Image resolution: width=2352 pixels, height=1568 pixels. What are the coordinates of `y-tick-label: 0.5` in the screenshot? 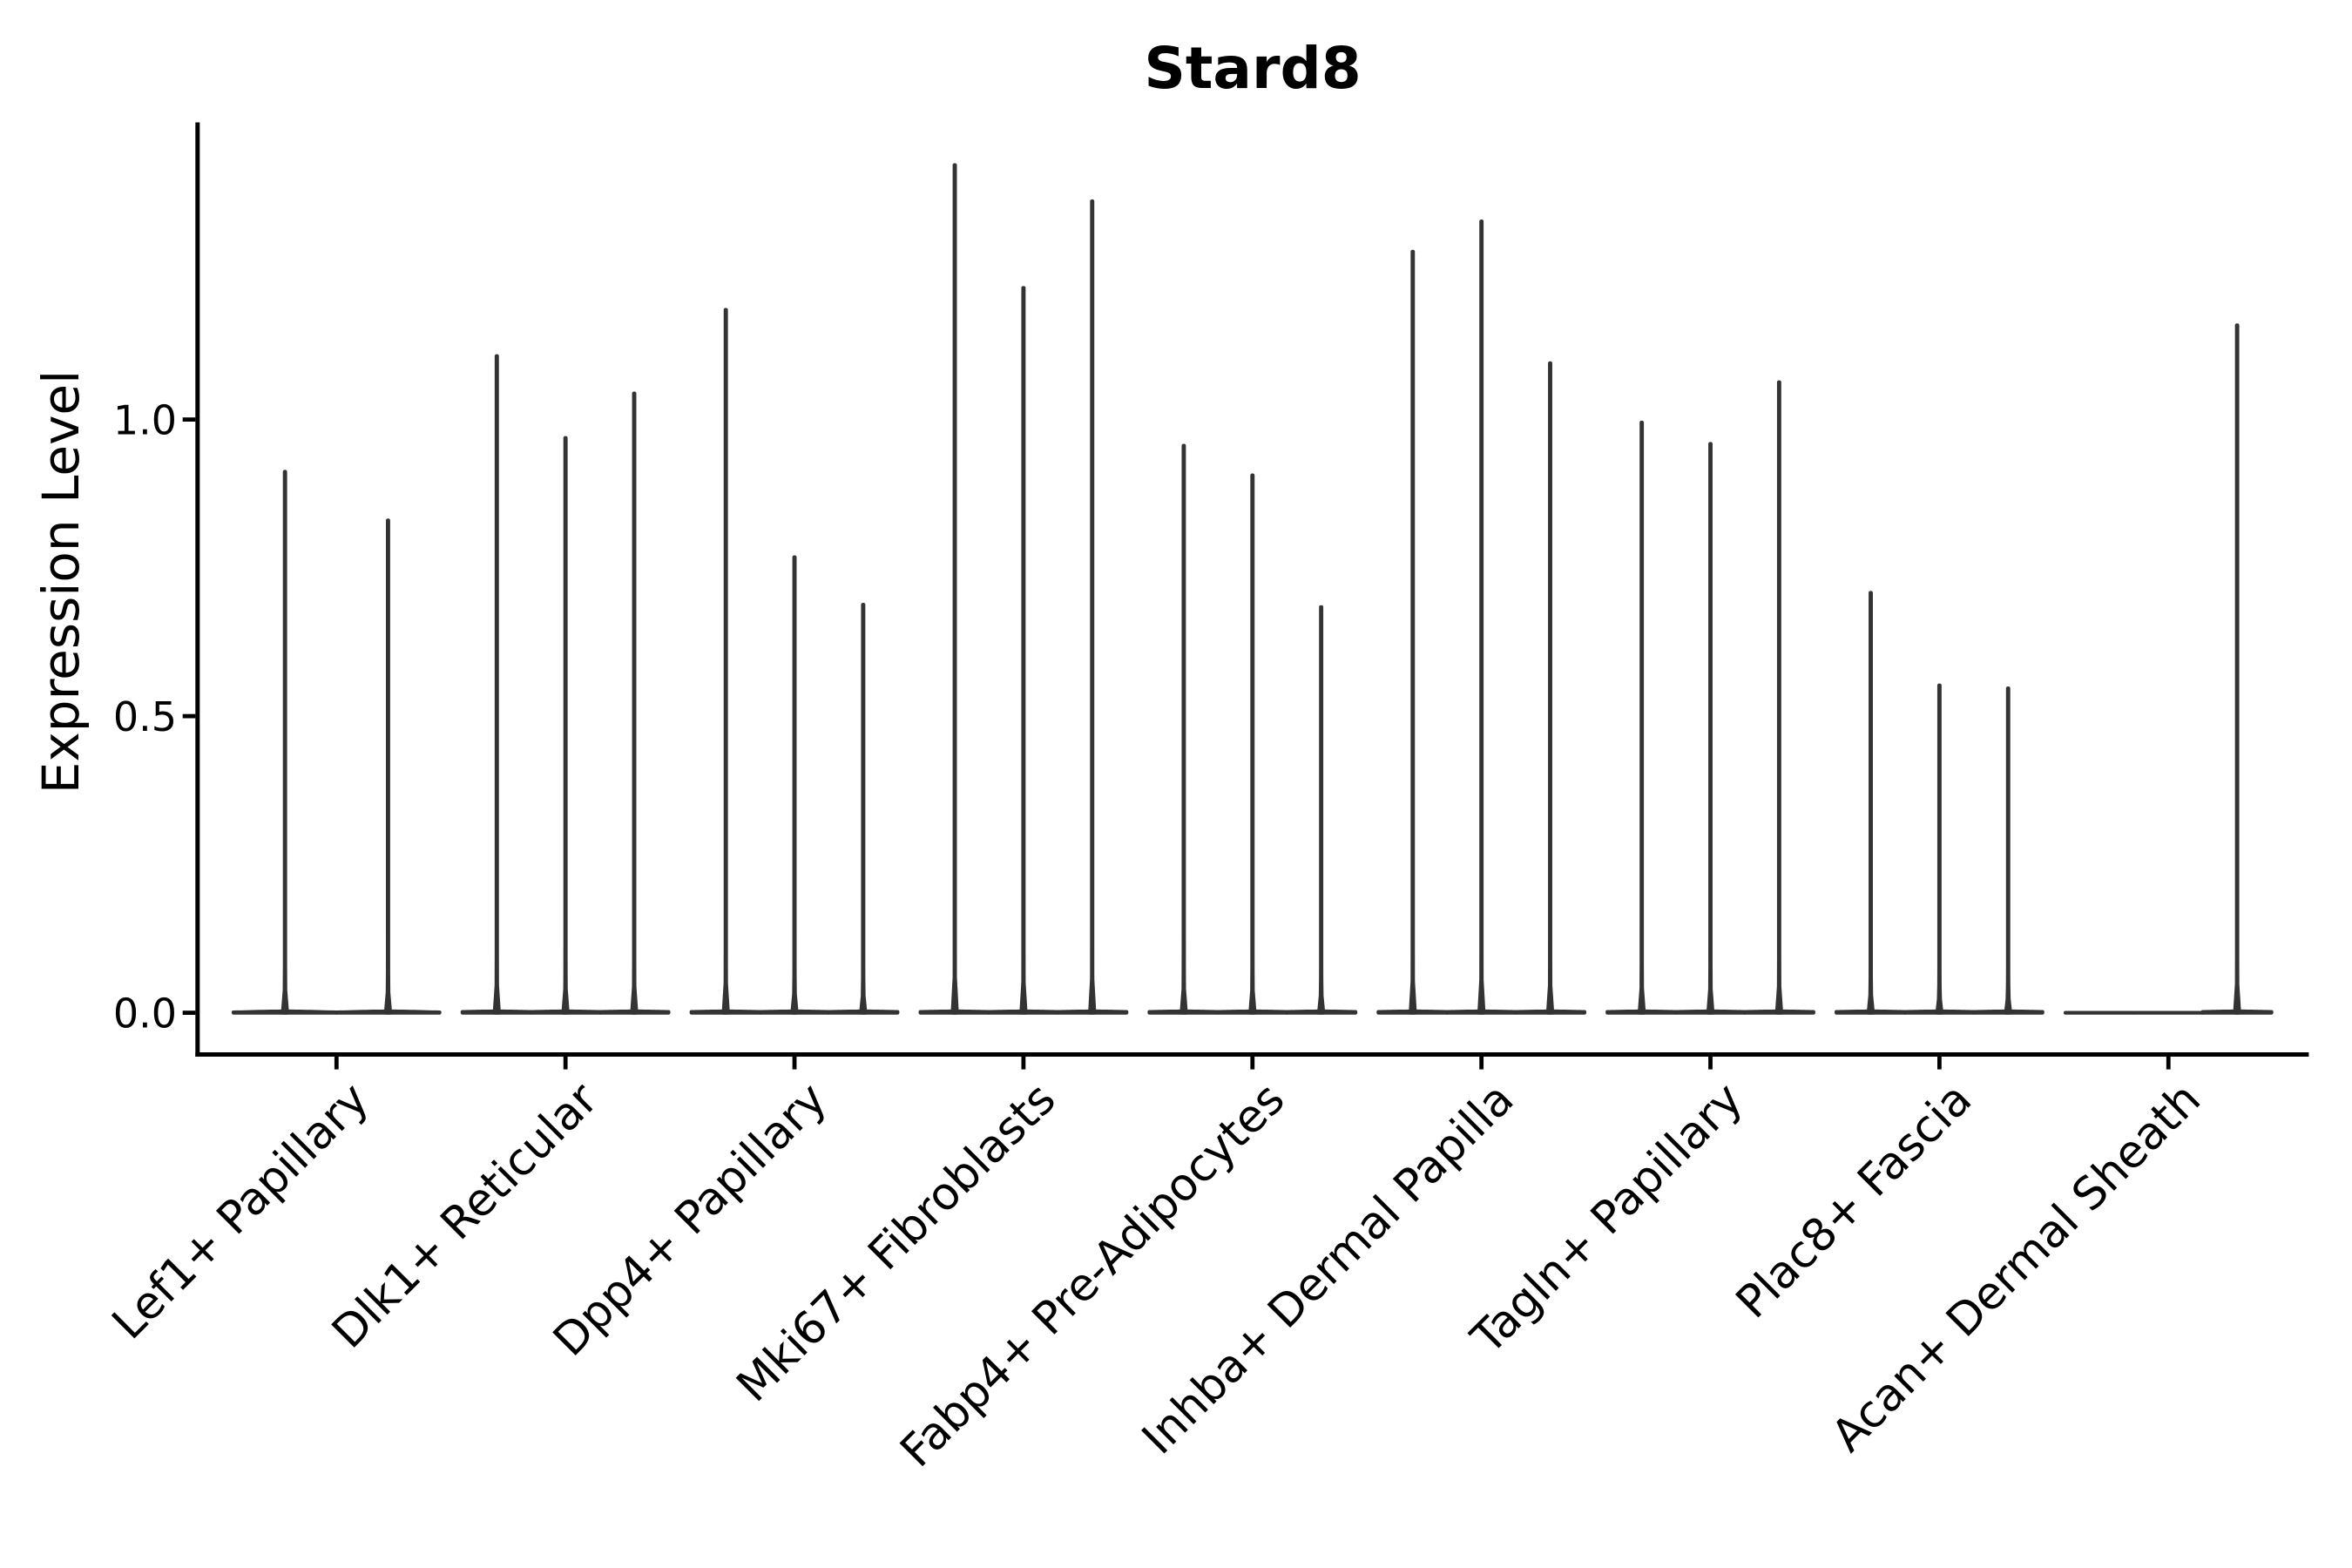 It's located at (145, 716).